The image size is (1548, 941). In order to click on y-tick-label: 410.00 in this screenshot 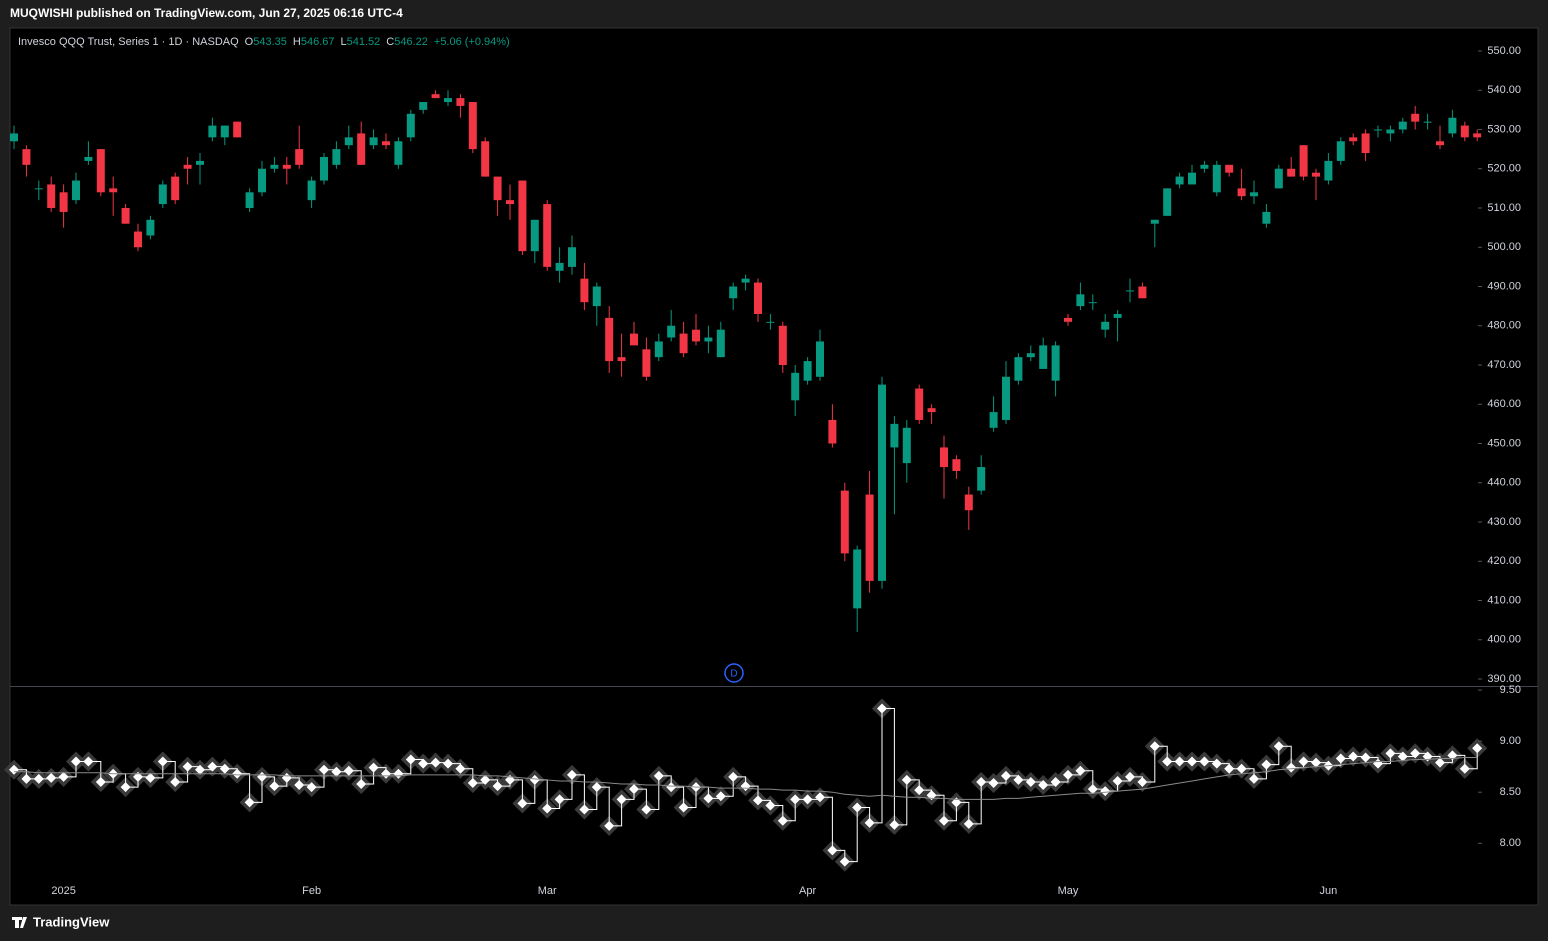, I will do `click(1504, 600)`.